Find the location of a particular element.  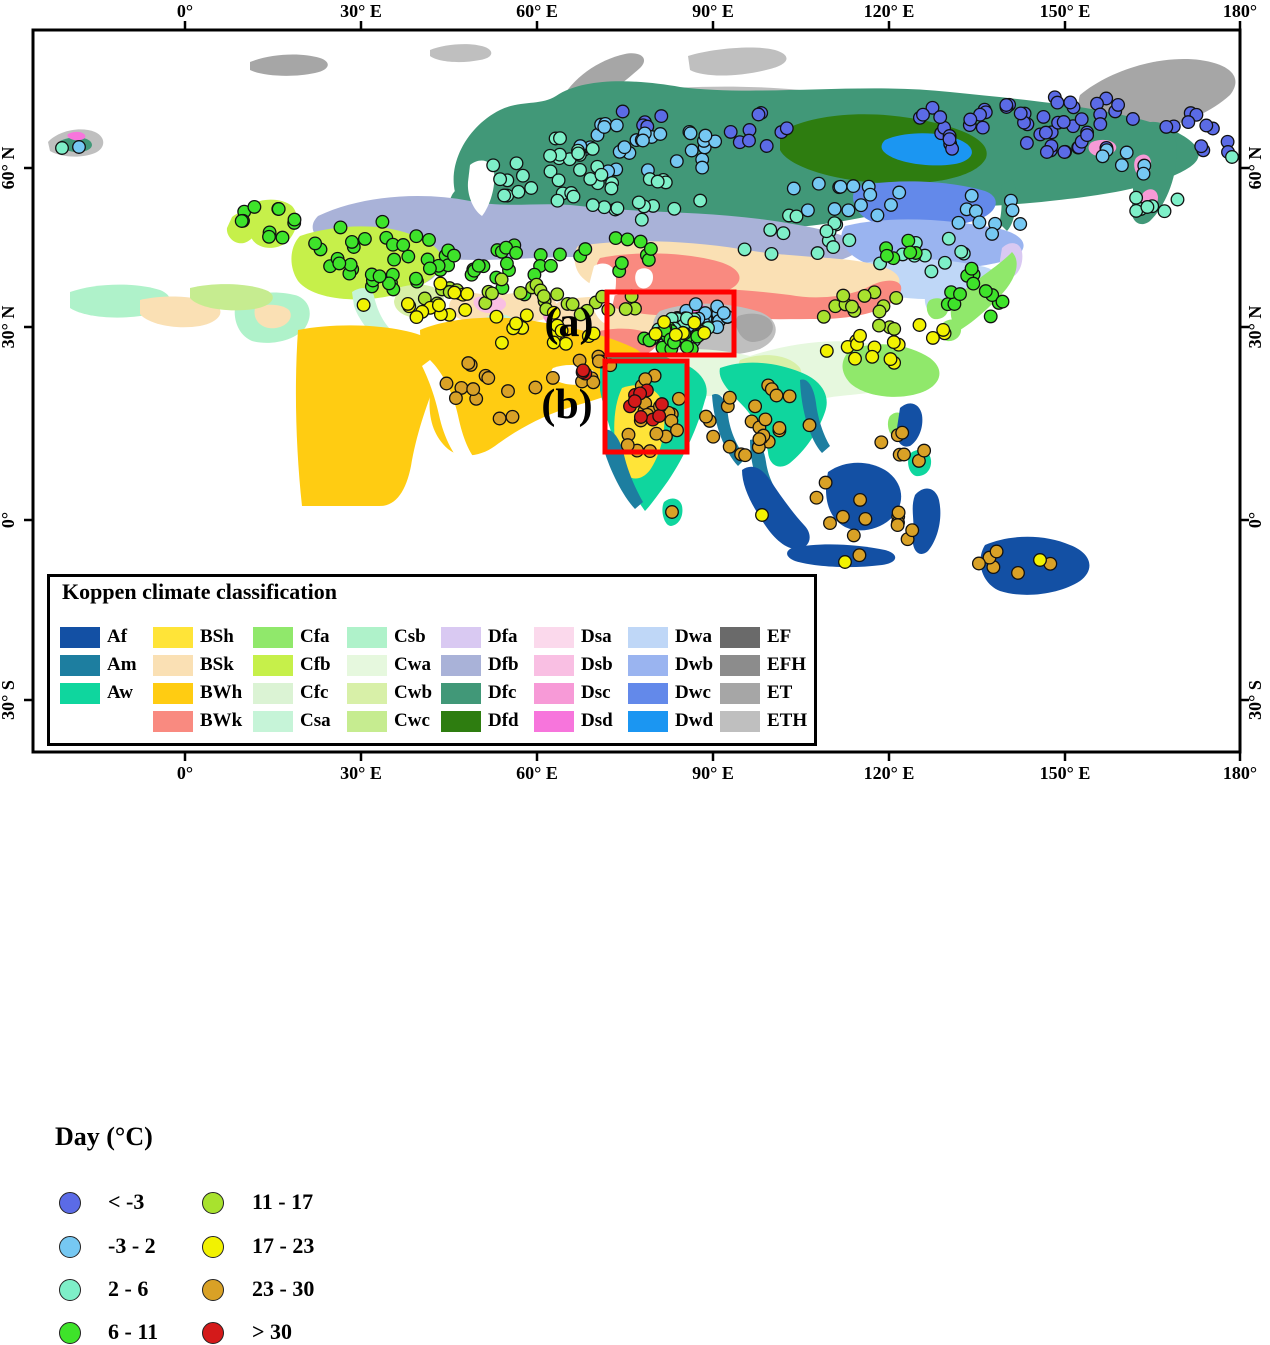

koppen-swatch-Dwc is located at coordinates (648, 693).